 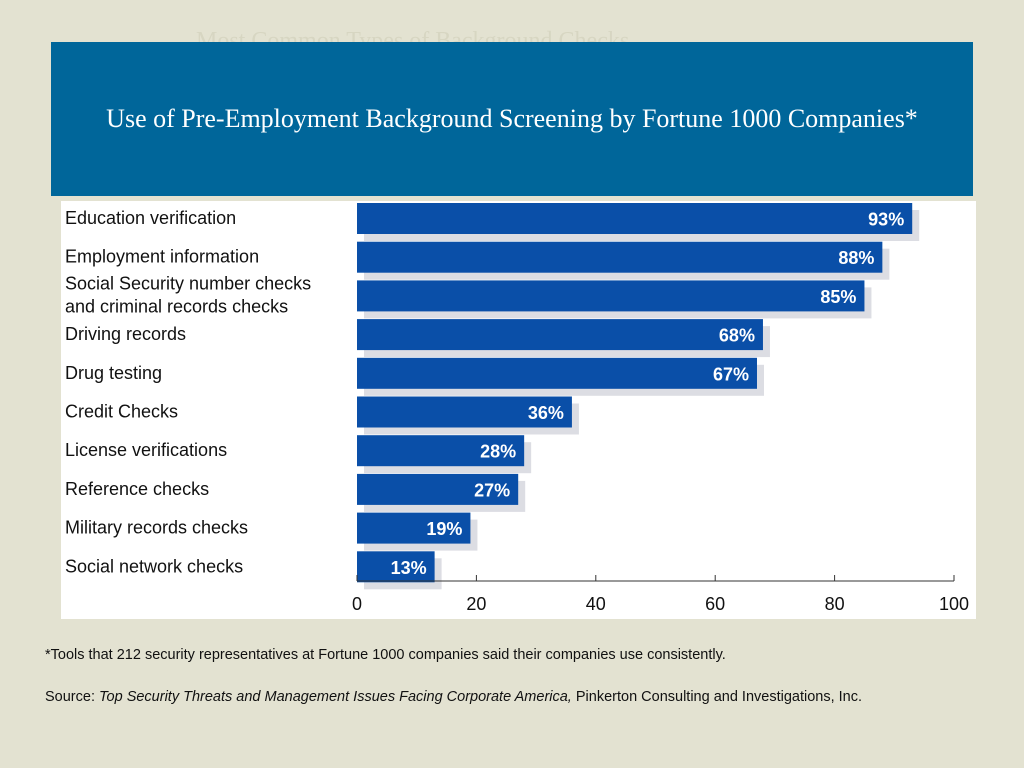 I want to click on bar-value-label: 93%, so click(x=886, y=220).